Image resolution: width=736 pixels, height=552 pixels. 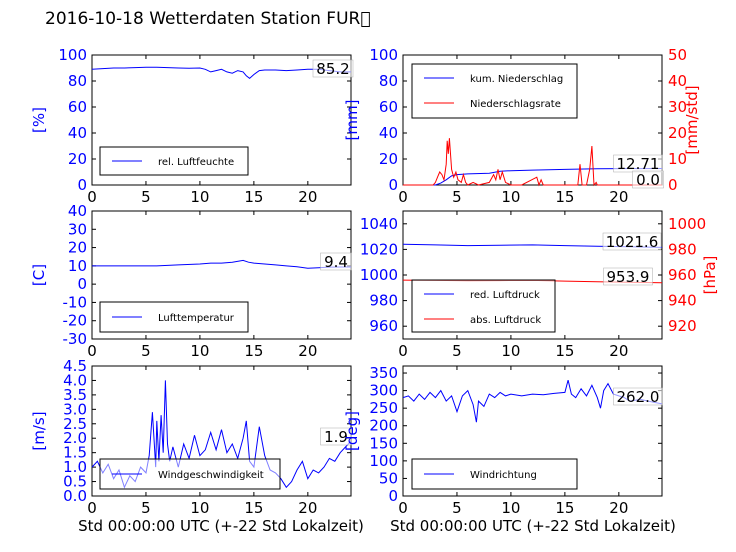 I want to click on y2-tick-label: 0, so click(x=673, y=185).